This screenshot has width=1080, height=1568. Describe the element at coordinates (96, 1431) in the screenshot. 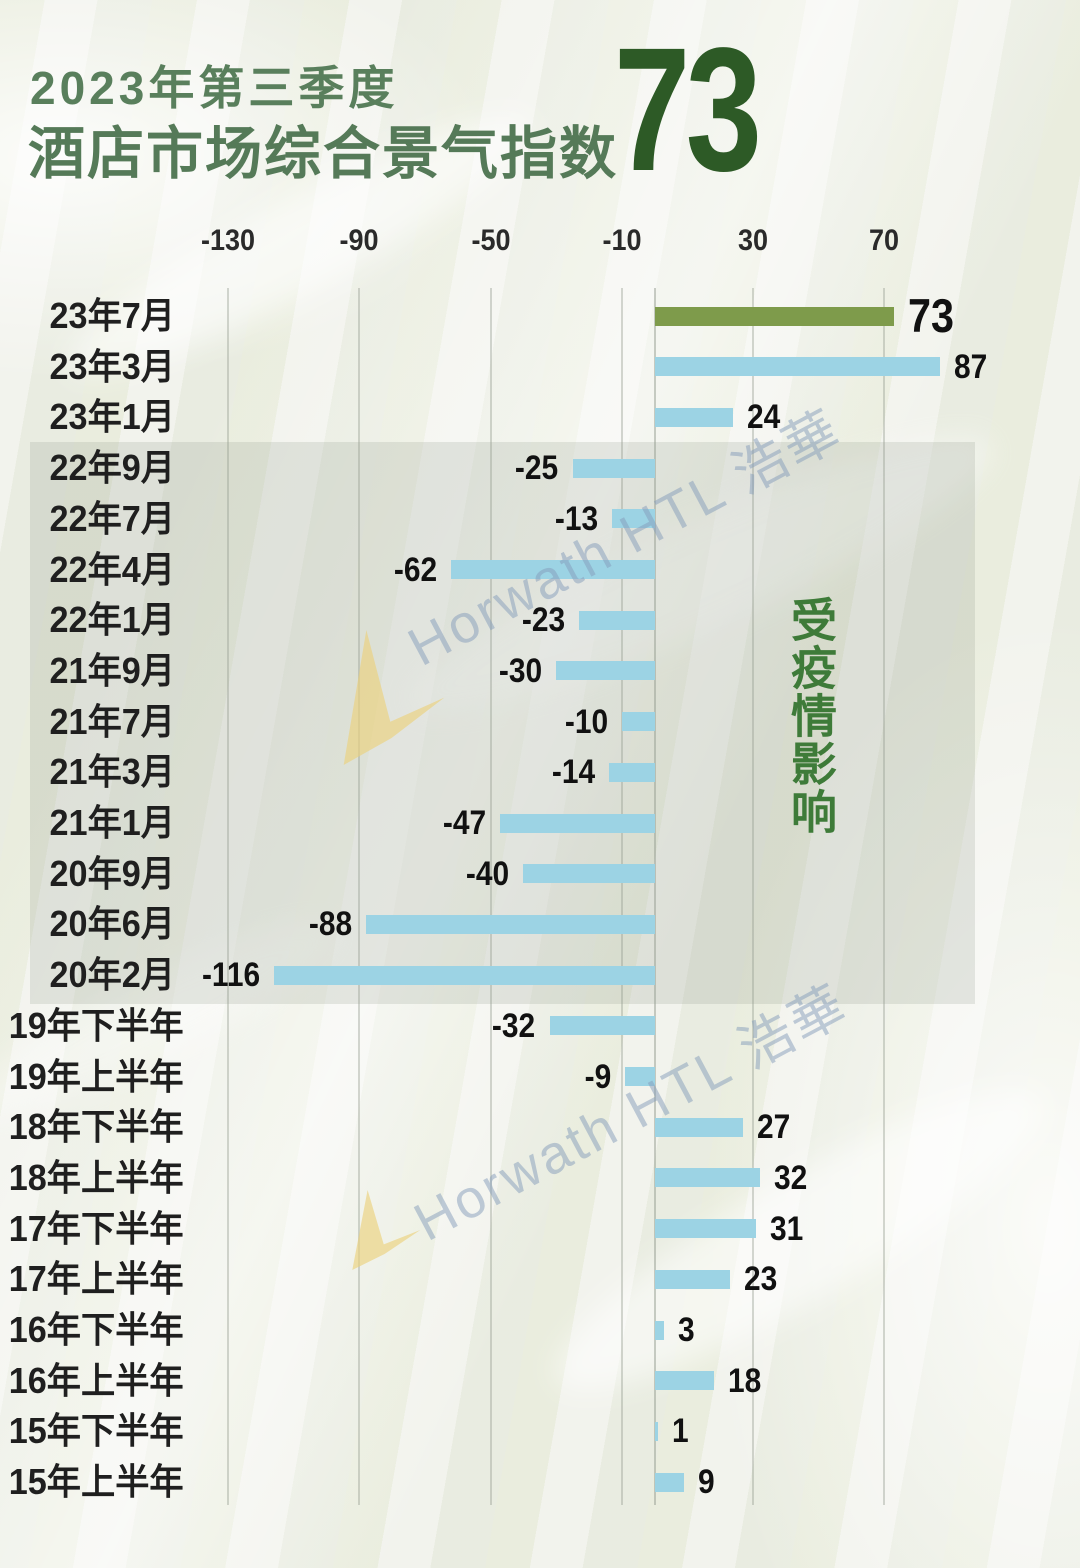

I see `row-label: 15年下半年` at that location.